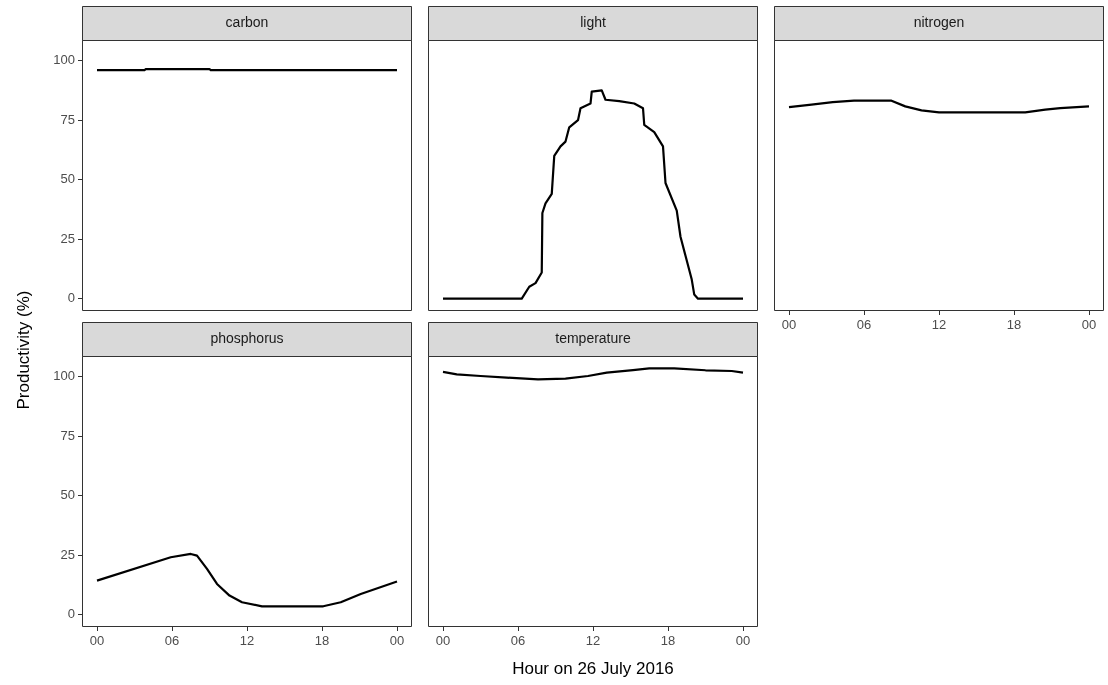 This screenshot has width=1108, height=685. What do you see at coordinates (939, 22) in the screenshot?
I see `chart-title: nitrogen` at bounding box center [939, 22].